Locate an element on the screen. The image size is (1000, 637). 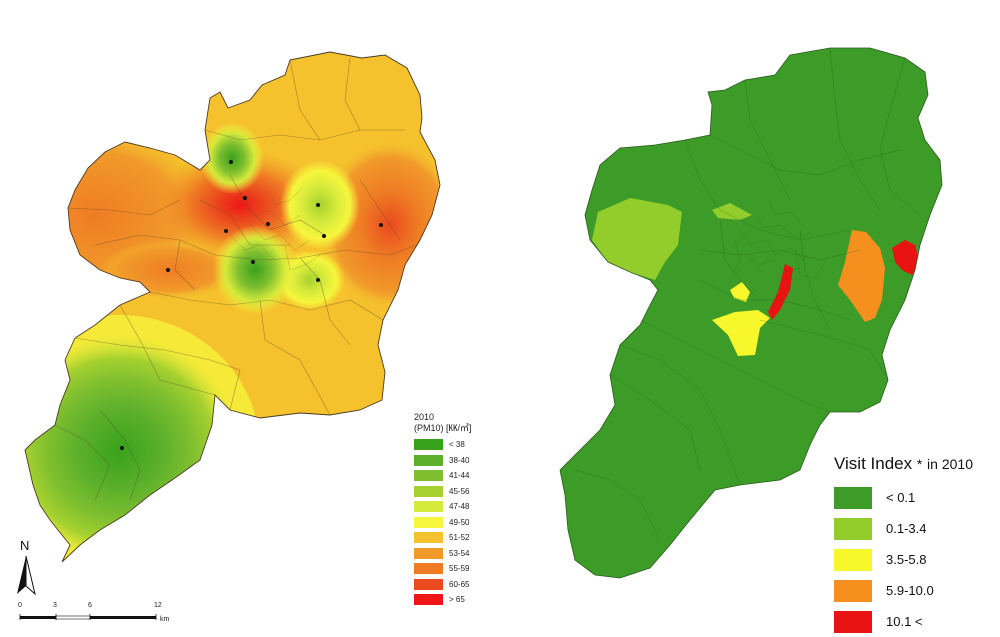
visit-index-legend-row: 5.9-10.0 is located at coordinates (917, 590).